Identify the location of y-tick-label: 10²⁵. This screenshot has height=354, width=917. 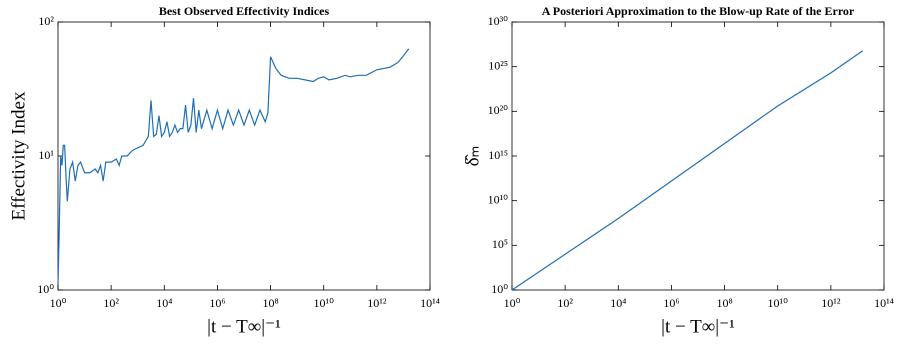
(498, 65).